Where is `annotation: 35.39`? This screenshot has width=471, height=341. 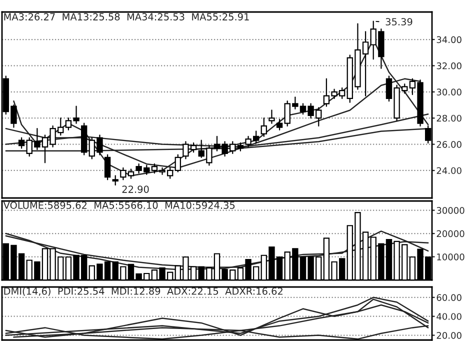
annotation: 35.39 is located at coordinates (399, 22).